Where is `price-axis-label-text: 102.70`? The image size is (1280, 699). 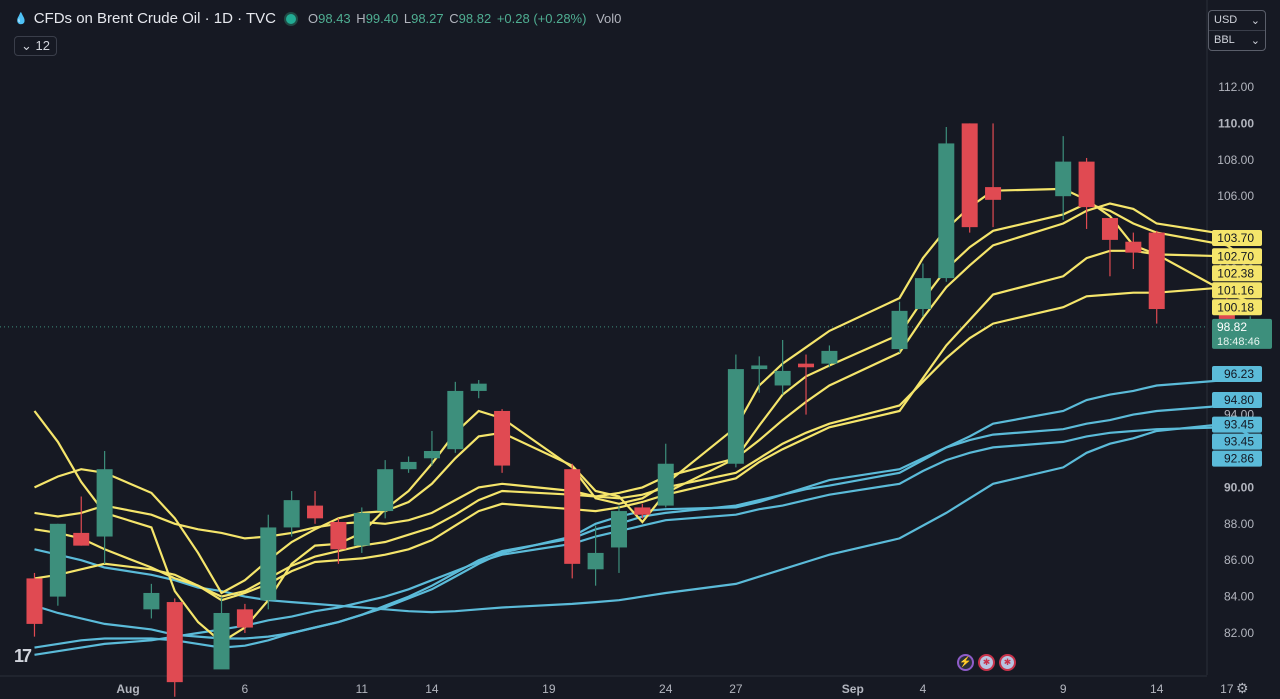
price-axis-label-text: 102.70 is located at coordinates (1235, 256).